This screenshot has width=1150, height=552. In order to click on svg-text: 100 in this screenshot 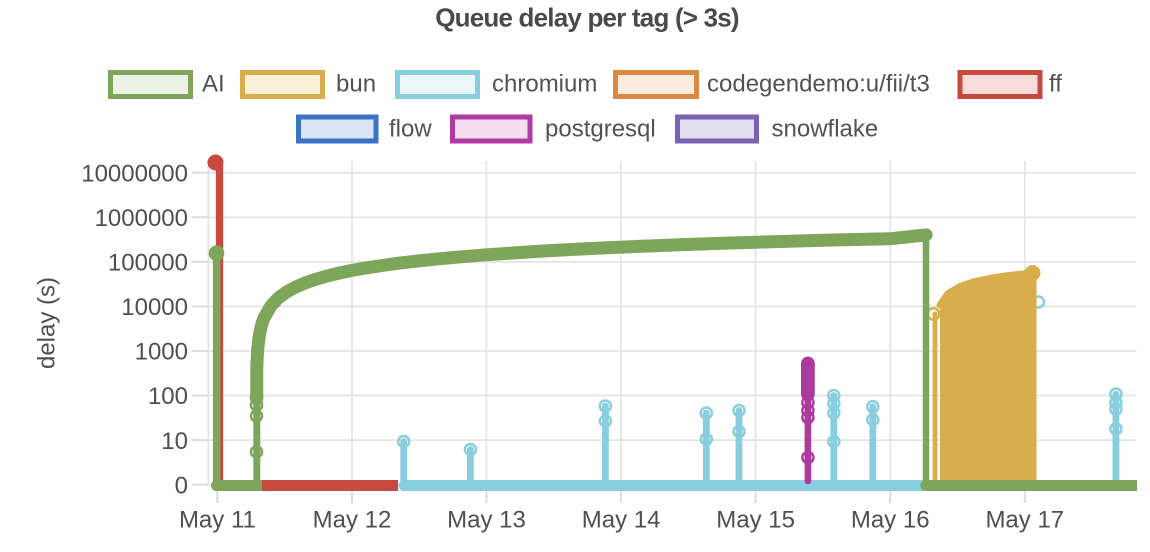, I will do `click(168, 396)`.